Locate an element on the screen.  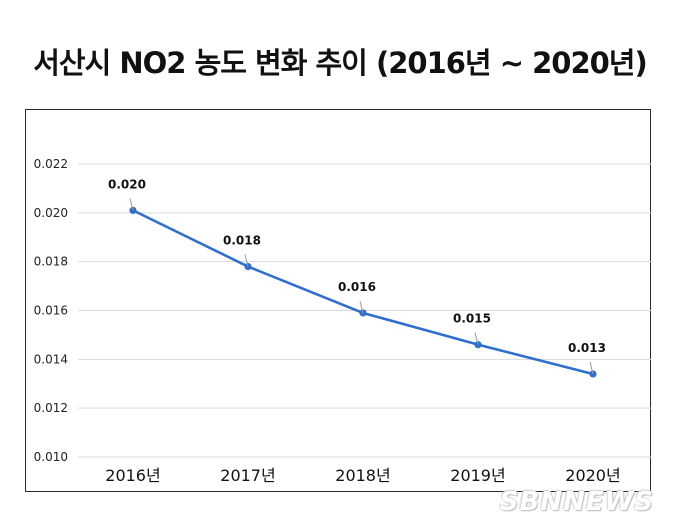
y-tick-label: 0.014 is located at coordinates (51, 359).